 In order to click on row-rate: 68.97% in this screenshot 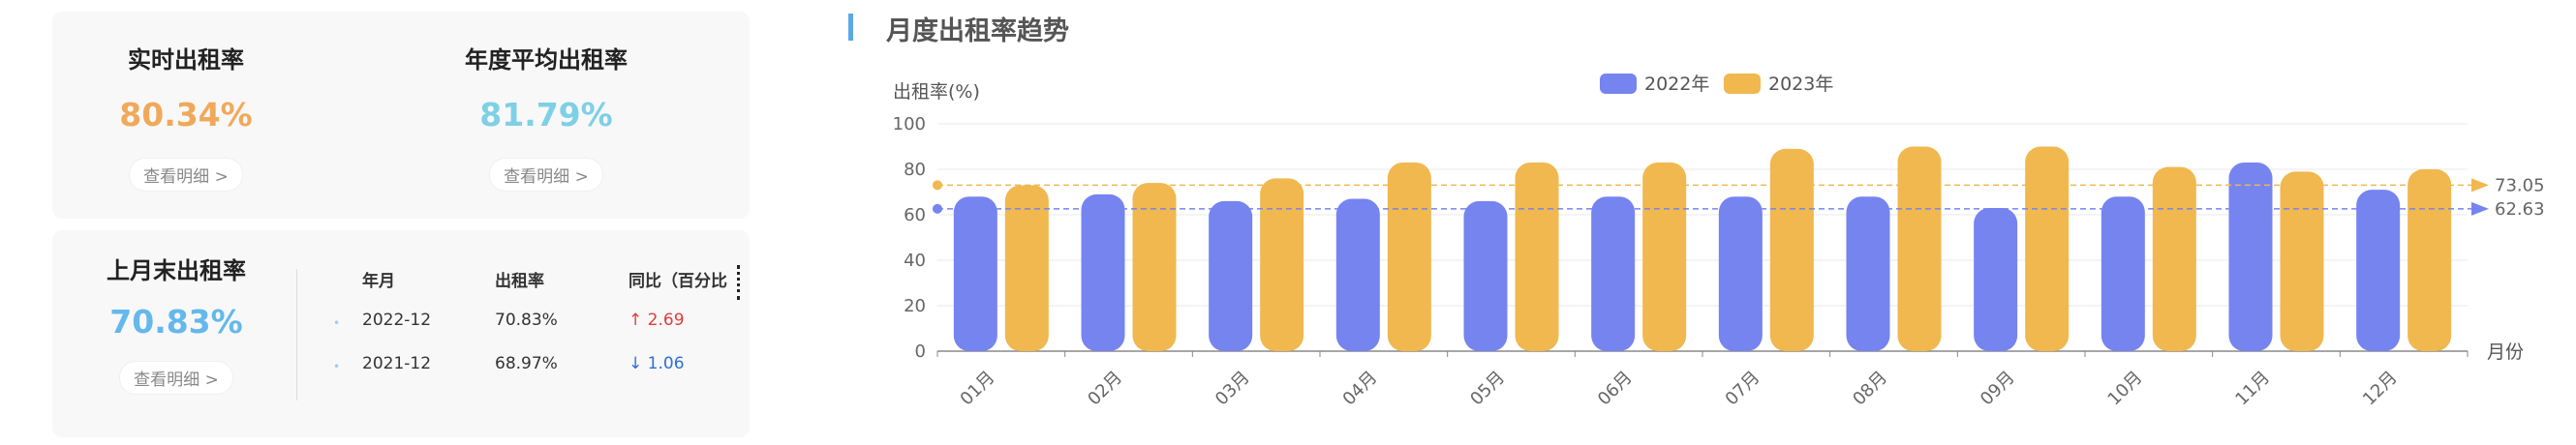, I will do `click(526, 363)`.